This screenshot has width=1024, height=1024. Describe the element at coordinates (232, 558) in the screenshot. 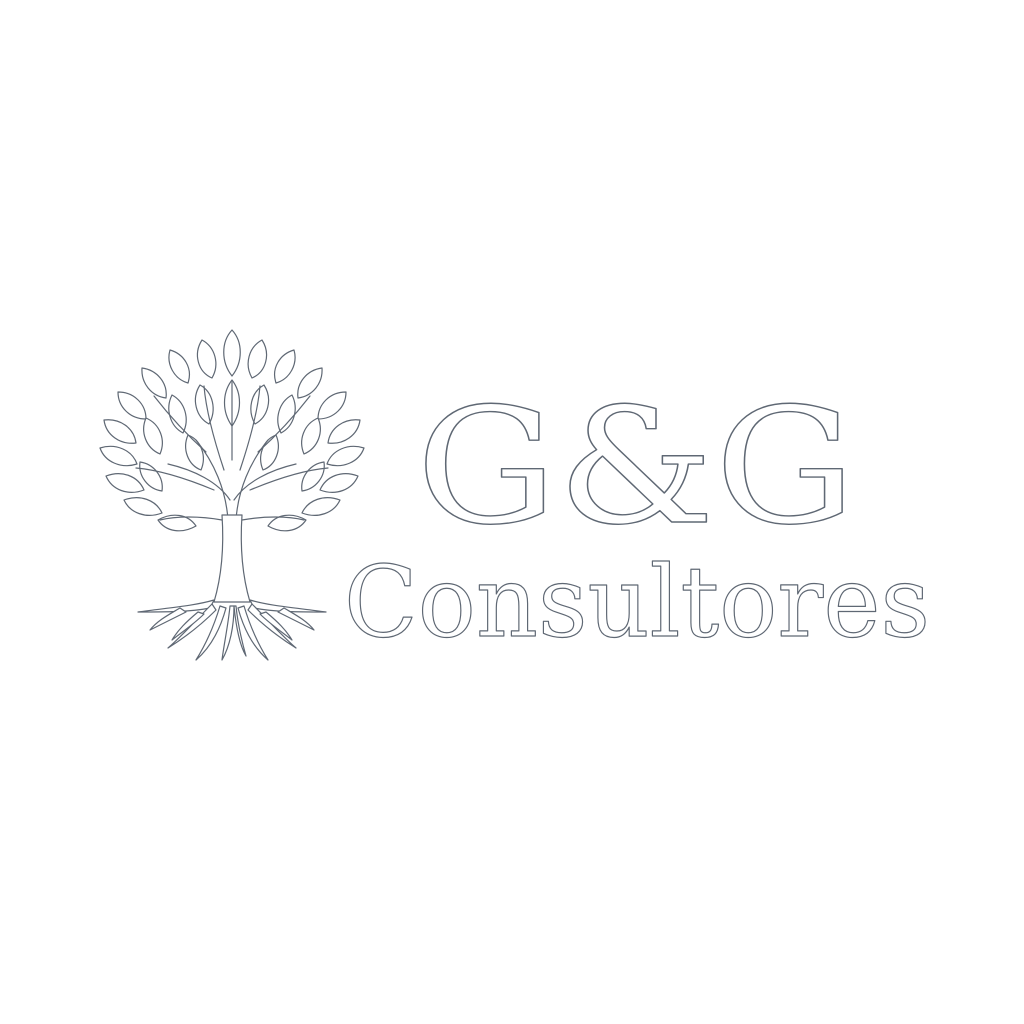

I see `tree-trunk` at that location.